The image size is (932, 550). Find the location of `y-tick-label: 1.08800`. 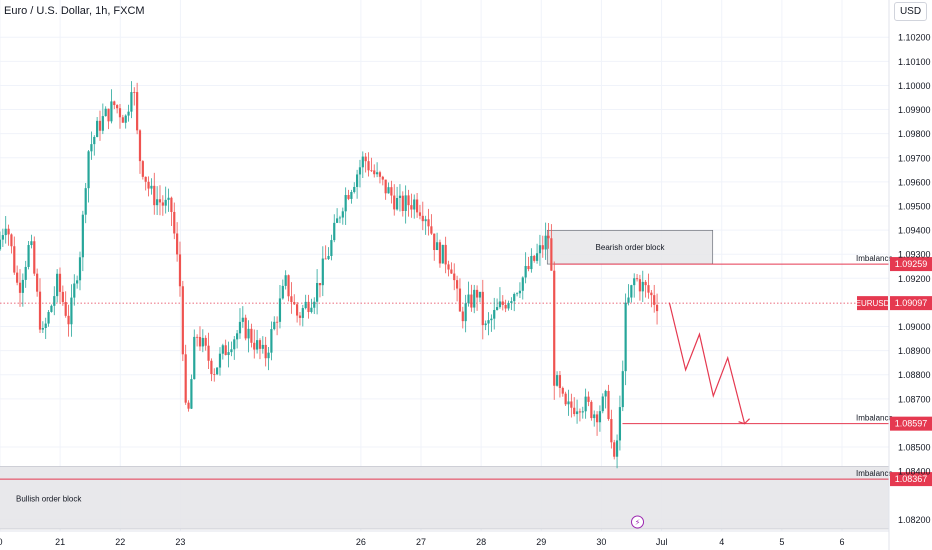

y-tick-label: 1.08800 is located at coordinates (914, 375).